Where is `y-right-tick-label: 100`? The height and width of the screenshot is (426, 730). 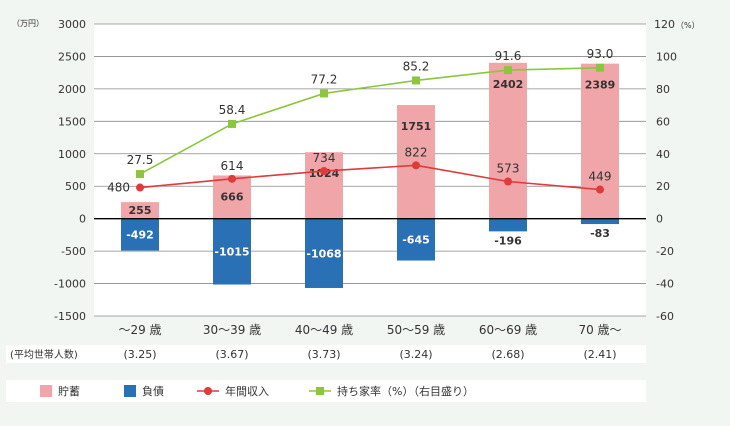 y-right-tick-label: 100 is located at coordinates (666, 56).